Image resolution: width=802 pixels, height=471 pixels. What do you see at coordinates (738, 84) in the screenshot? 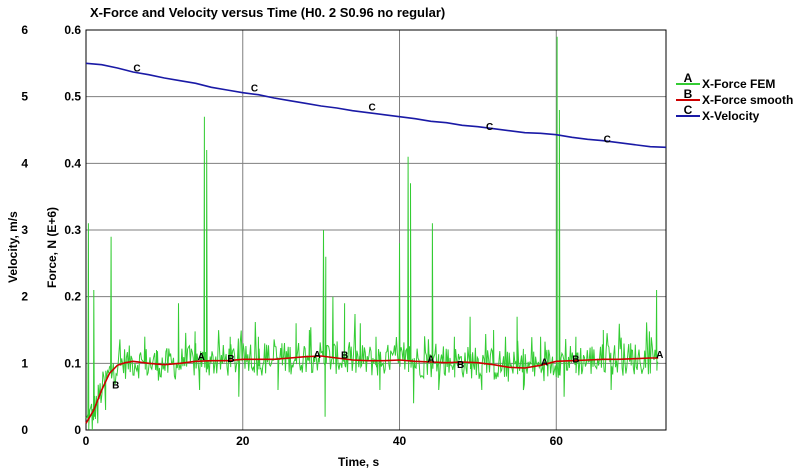
I see `legend-label: X-Force FEM` at bounding box center [738, 84].